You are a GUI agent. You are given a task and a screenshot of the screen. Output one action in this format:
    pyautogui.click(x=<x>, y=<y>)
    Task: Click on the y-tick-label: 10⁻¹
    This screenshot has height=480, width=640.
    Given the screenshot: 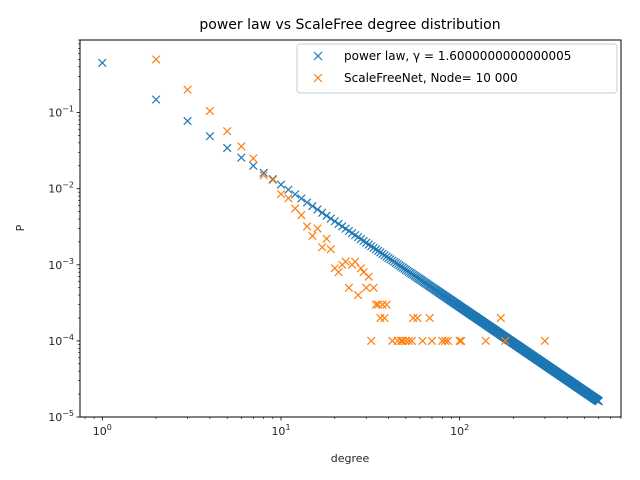 What is the action you would take?
    pyautogui.click(x=61, y=112)
    